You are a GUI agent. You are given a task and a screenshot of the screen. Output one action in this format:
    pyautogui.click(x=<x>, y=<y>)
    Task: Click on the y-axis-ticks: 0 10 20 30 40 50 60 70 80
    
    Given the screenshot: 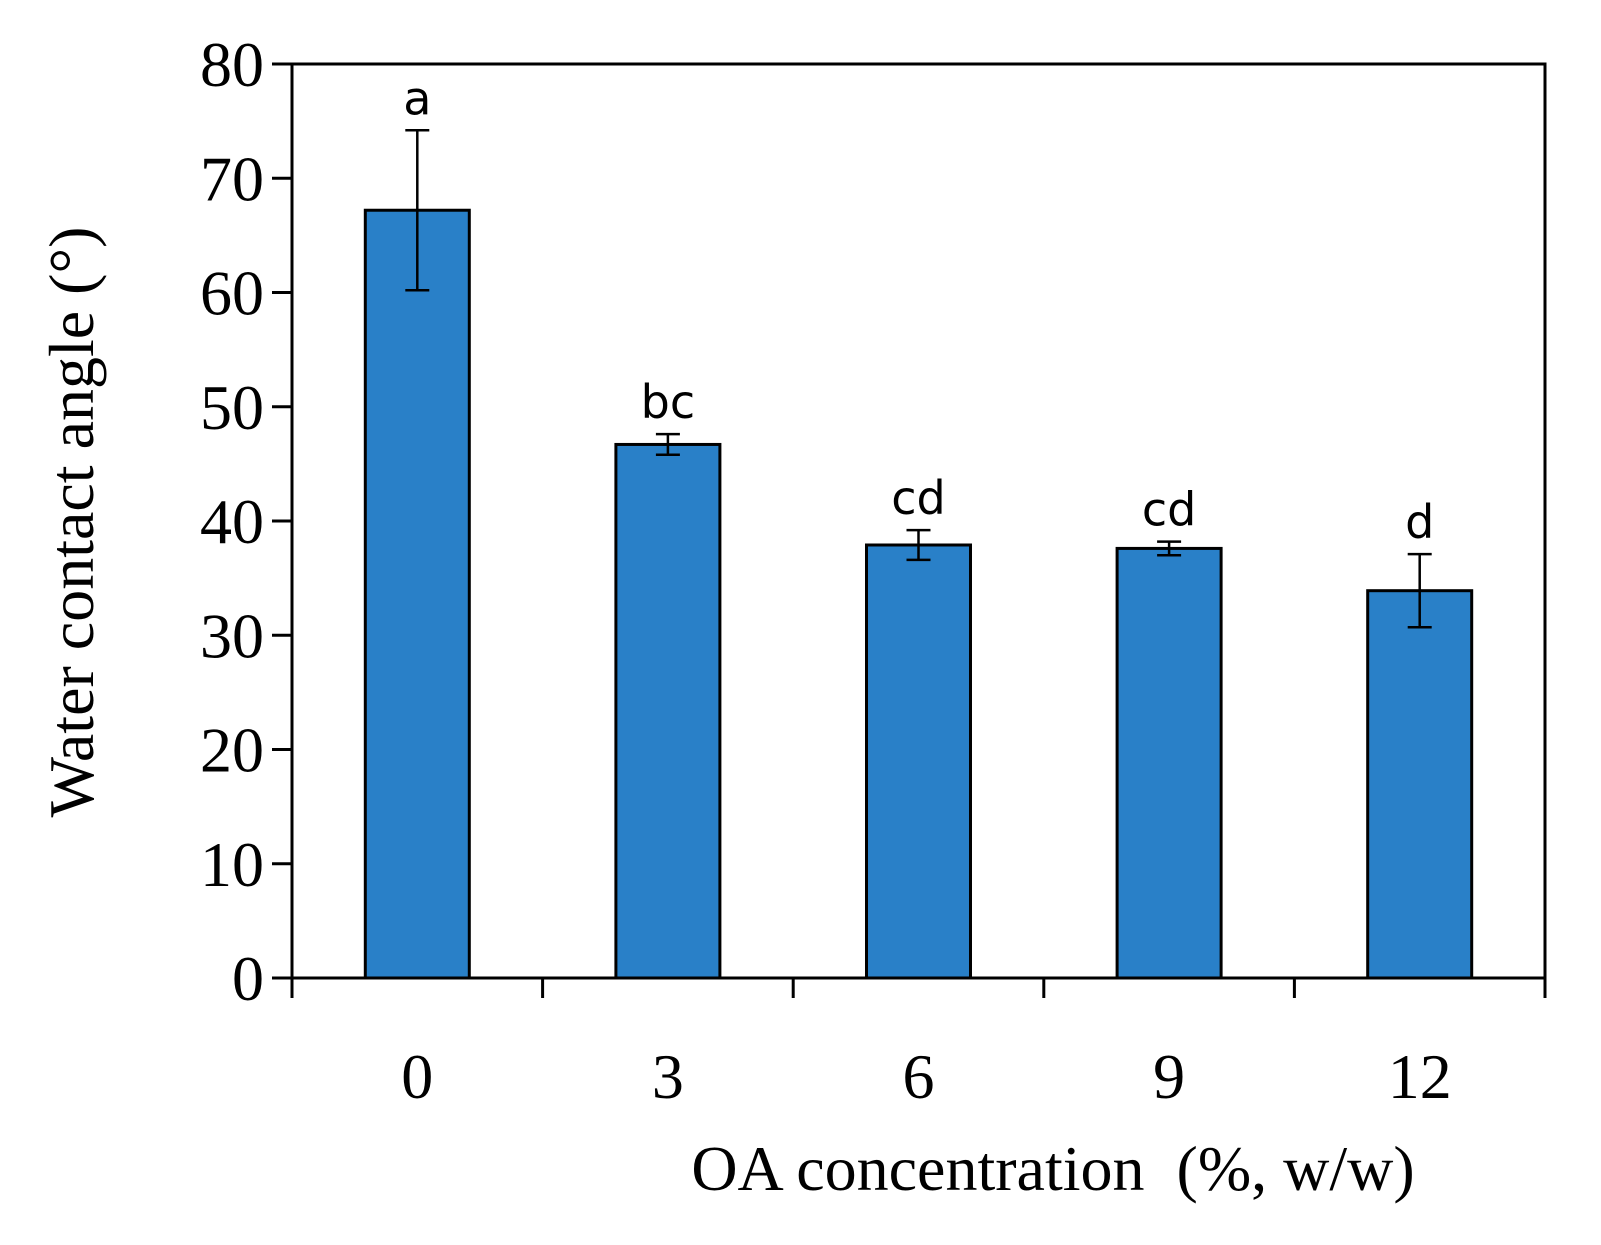 What is the action you would take?
    pyautogui.click(x=246, y=521)
    